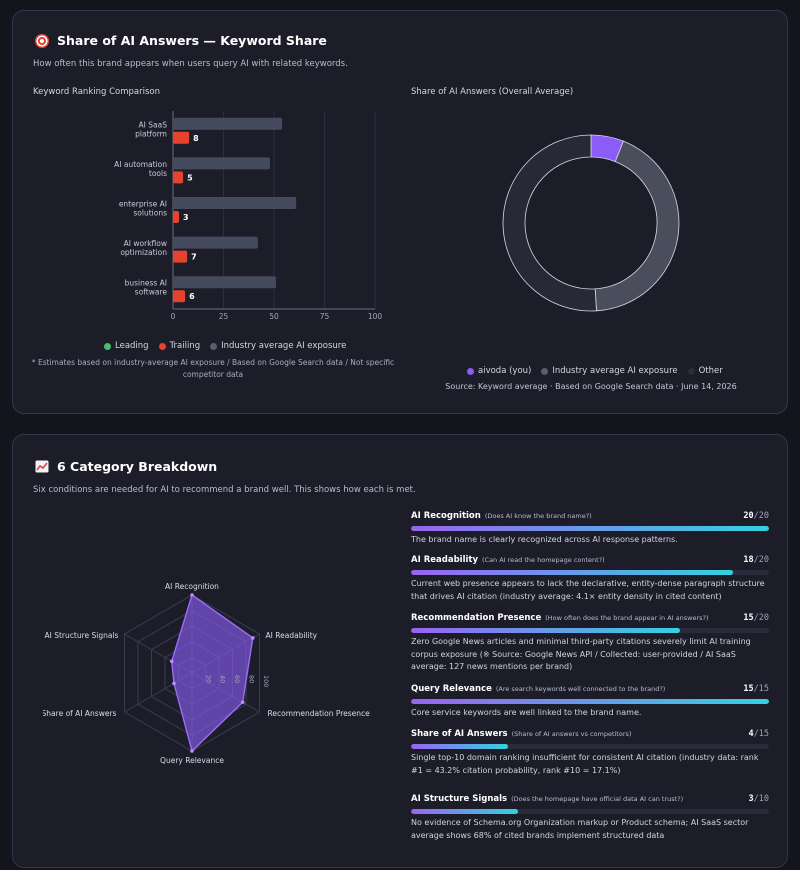 This screenshot has width=800, height=870. I want to click on category-label: business AI, so click(146, 283).